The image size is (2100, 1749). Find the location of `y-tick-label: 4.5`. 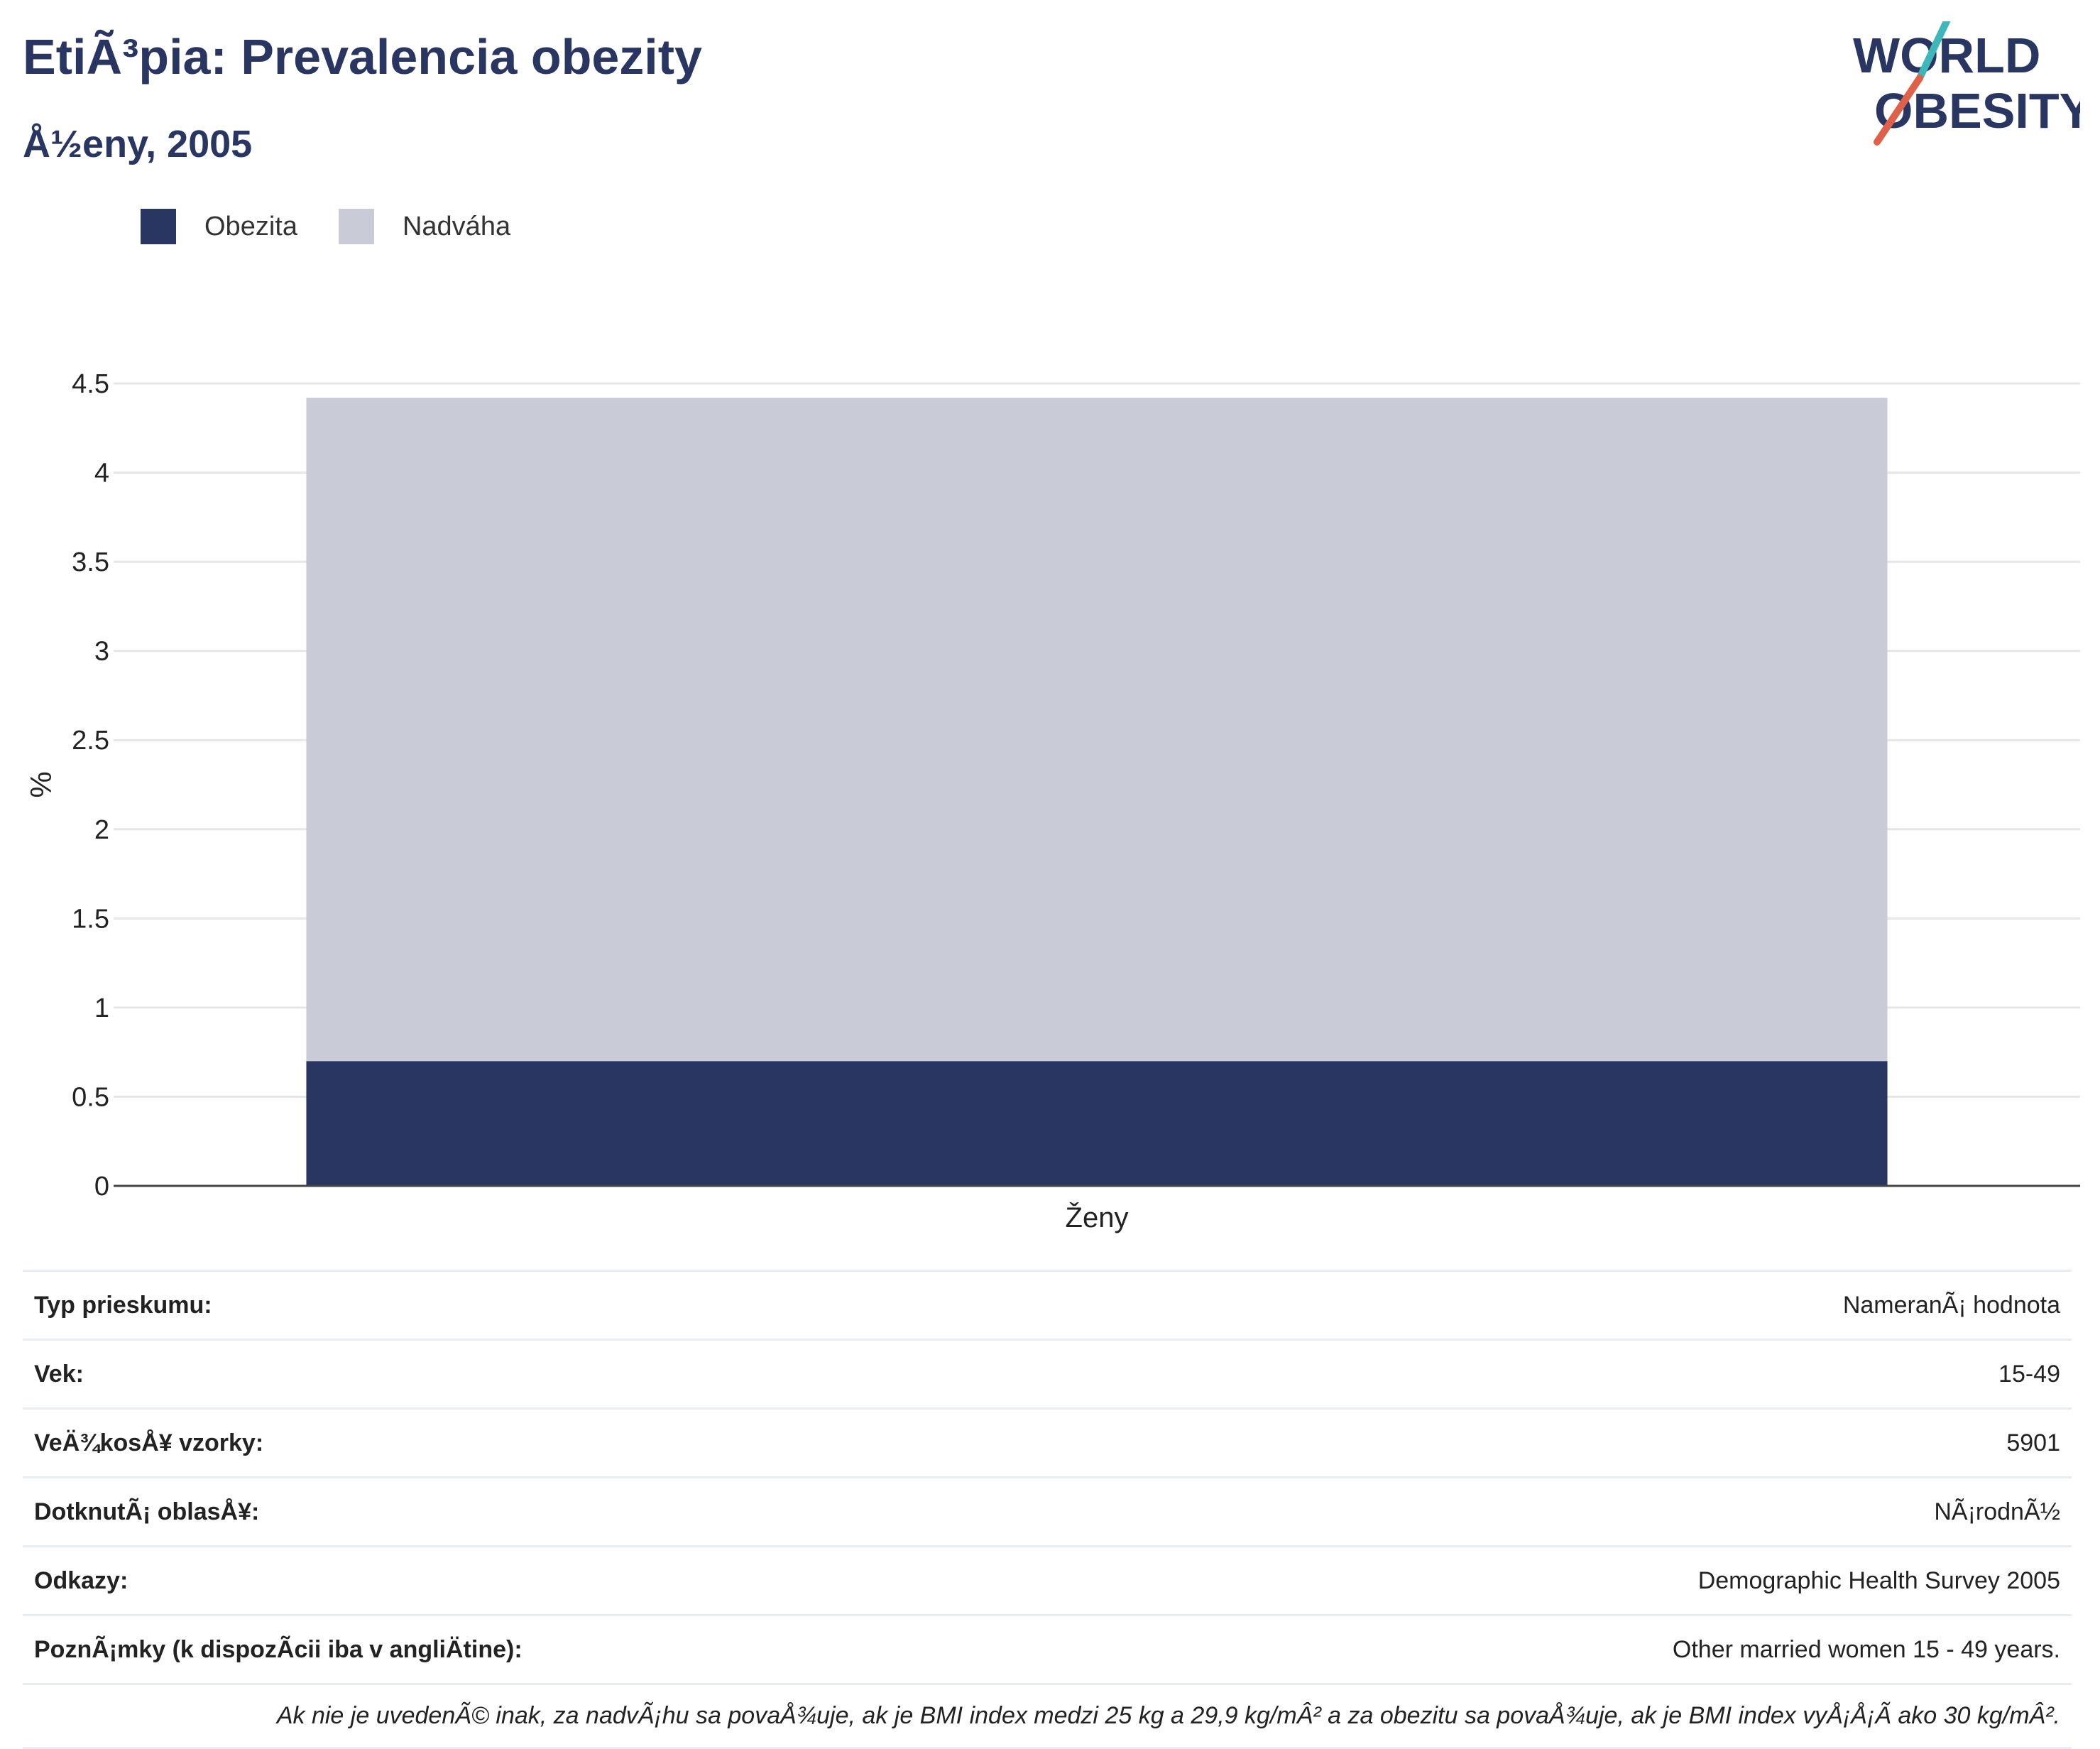

y-tick-label: 4.5 is located at coordinates (90, 384).